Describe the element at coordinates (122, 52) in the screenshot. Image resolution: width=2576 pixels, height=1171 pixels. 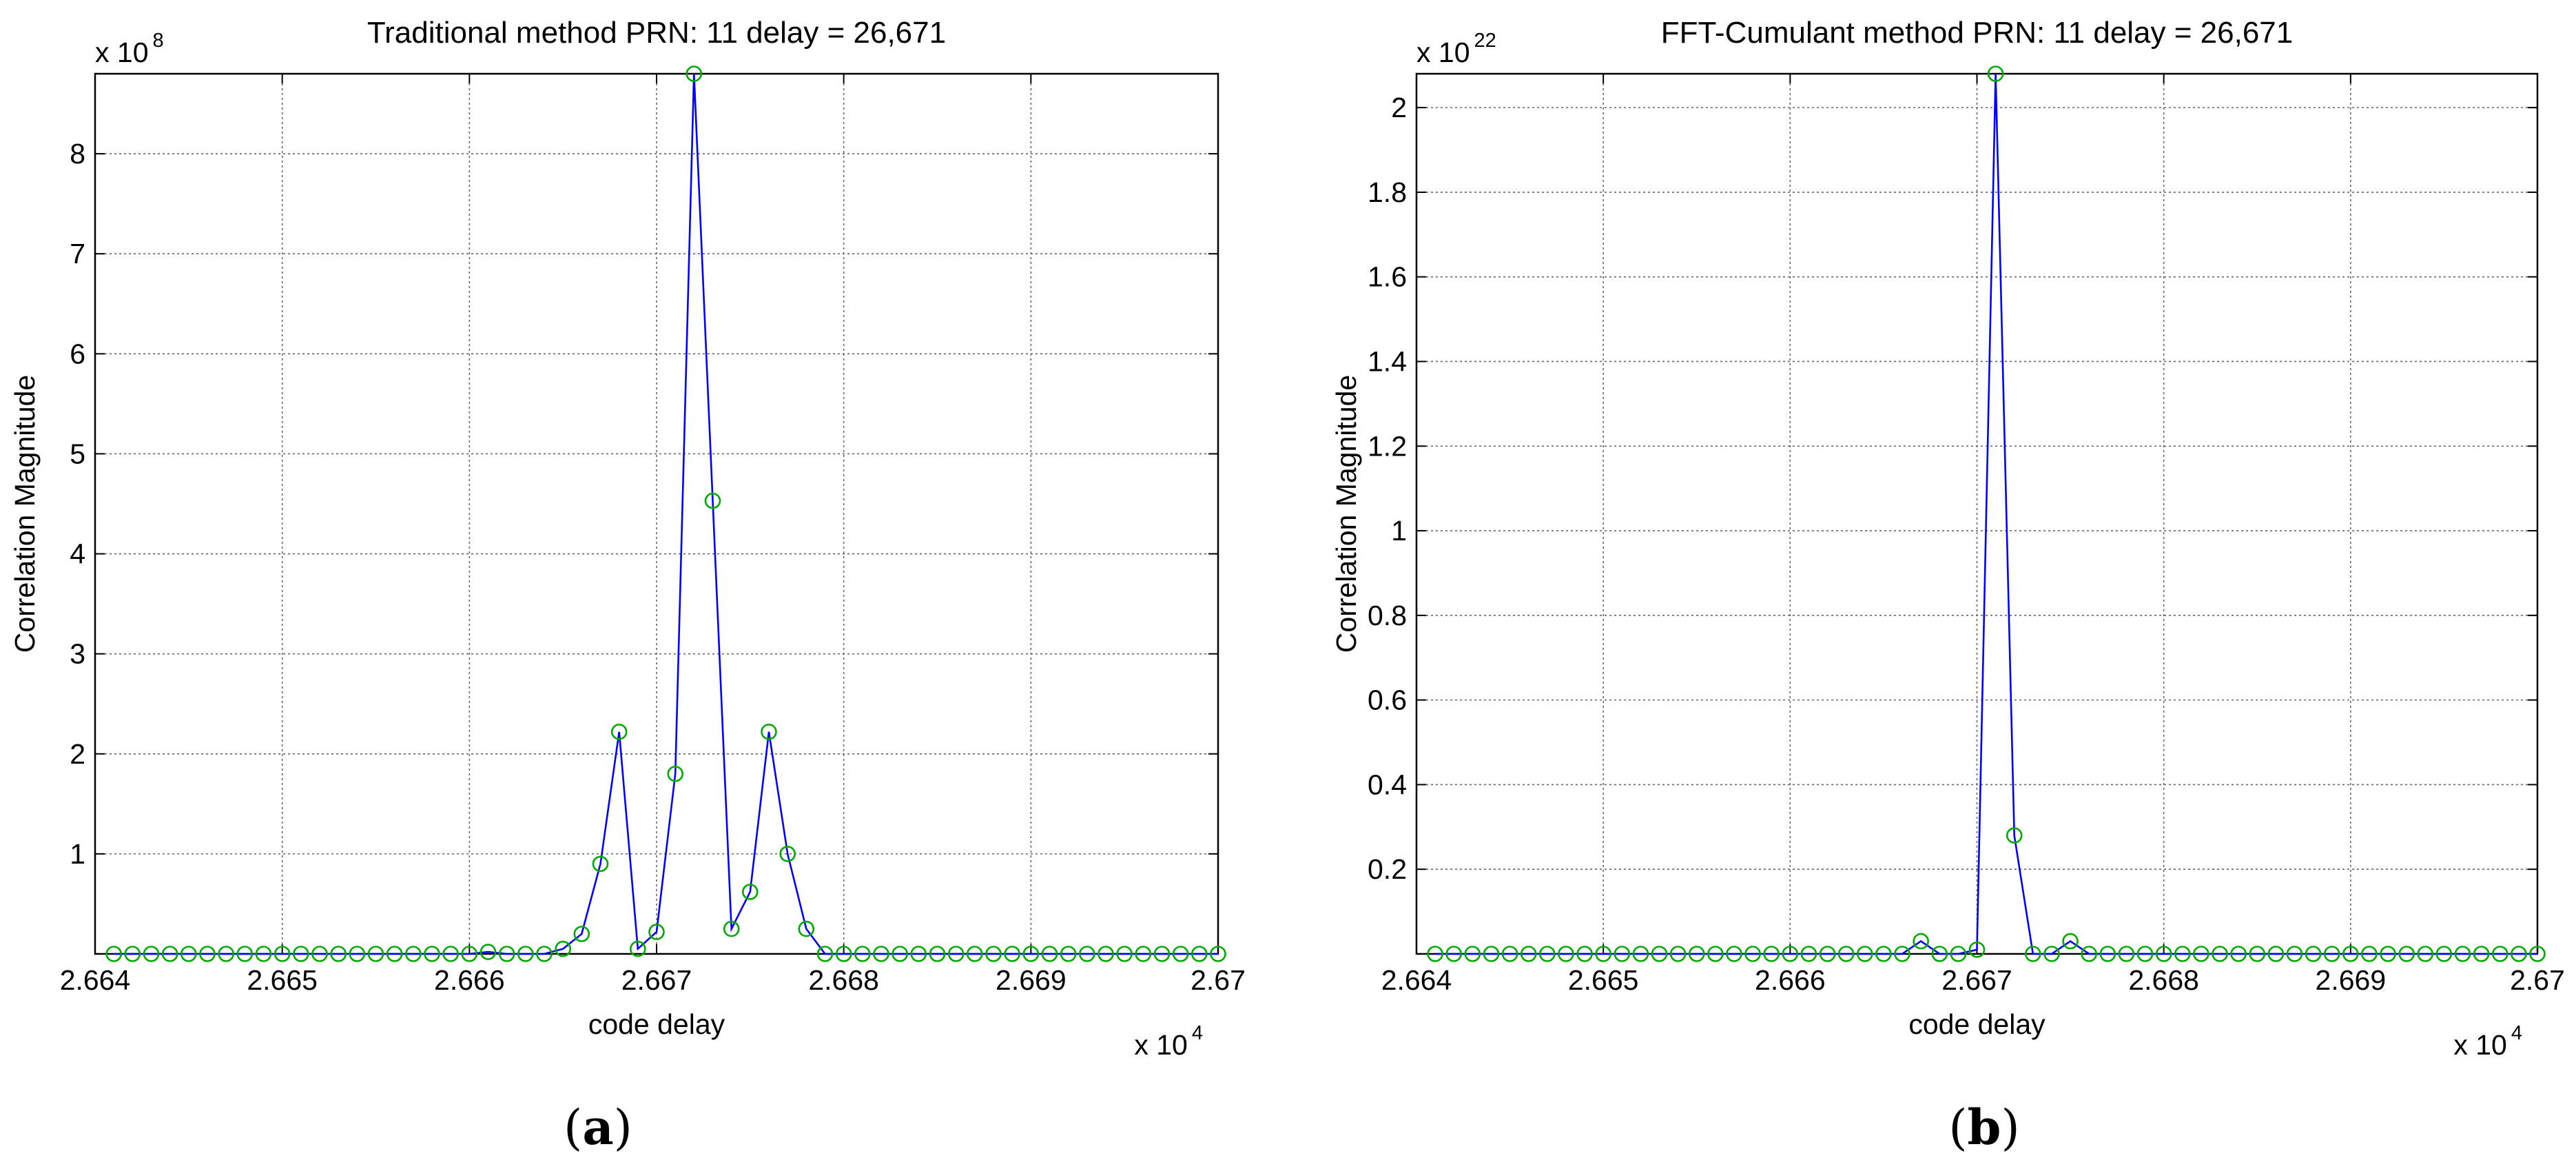
I see `y-multiplier-base-a: x 10` at that location.